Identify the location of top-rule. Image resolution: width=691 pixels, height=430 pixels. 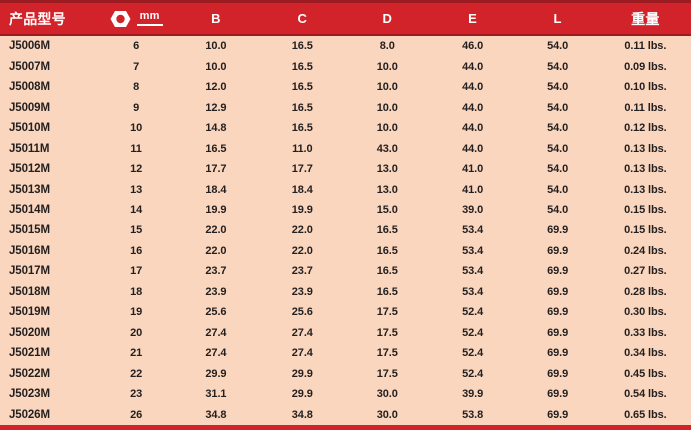
(345, 1).